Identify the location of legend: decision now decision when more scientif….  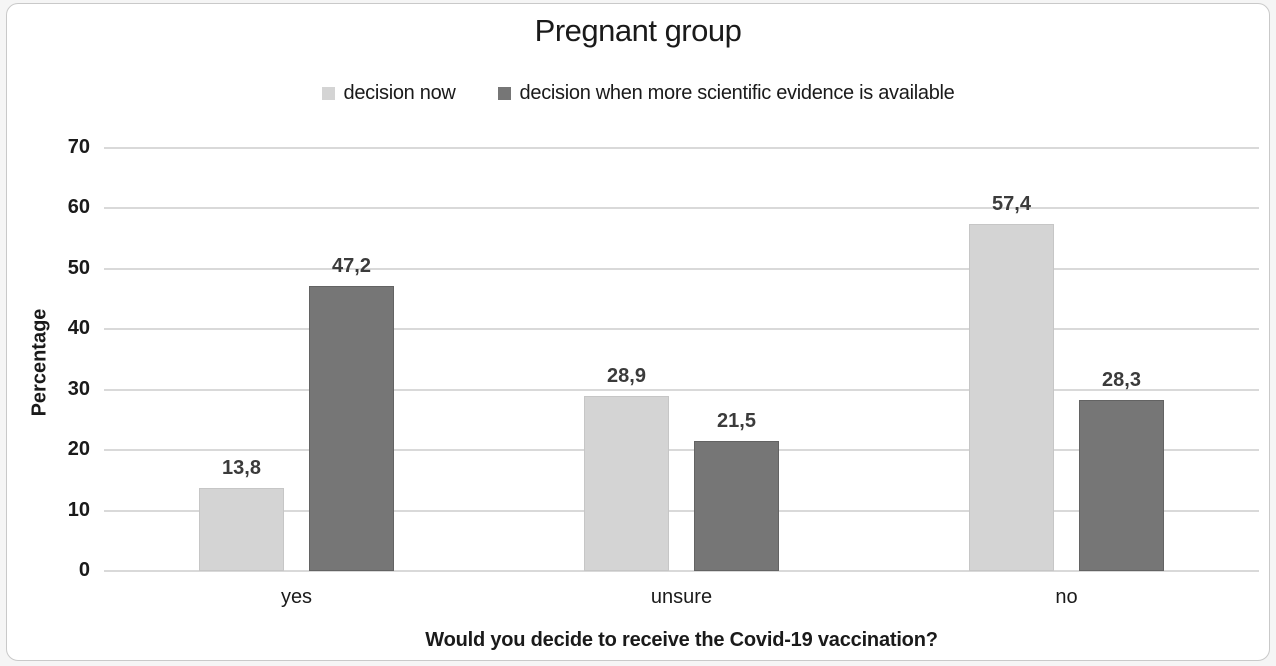
(638, 93).